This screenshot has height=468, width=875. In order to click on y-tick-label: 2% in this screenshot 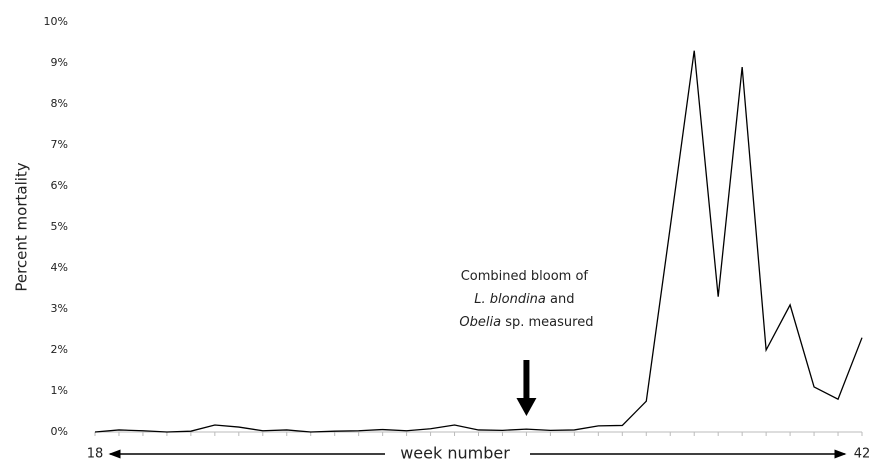, I will do `click(59, 349)`.